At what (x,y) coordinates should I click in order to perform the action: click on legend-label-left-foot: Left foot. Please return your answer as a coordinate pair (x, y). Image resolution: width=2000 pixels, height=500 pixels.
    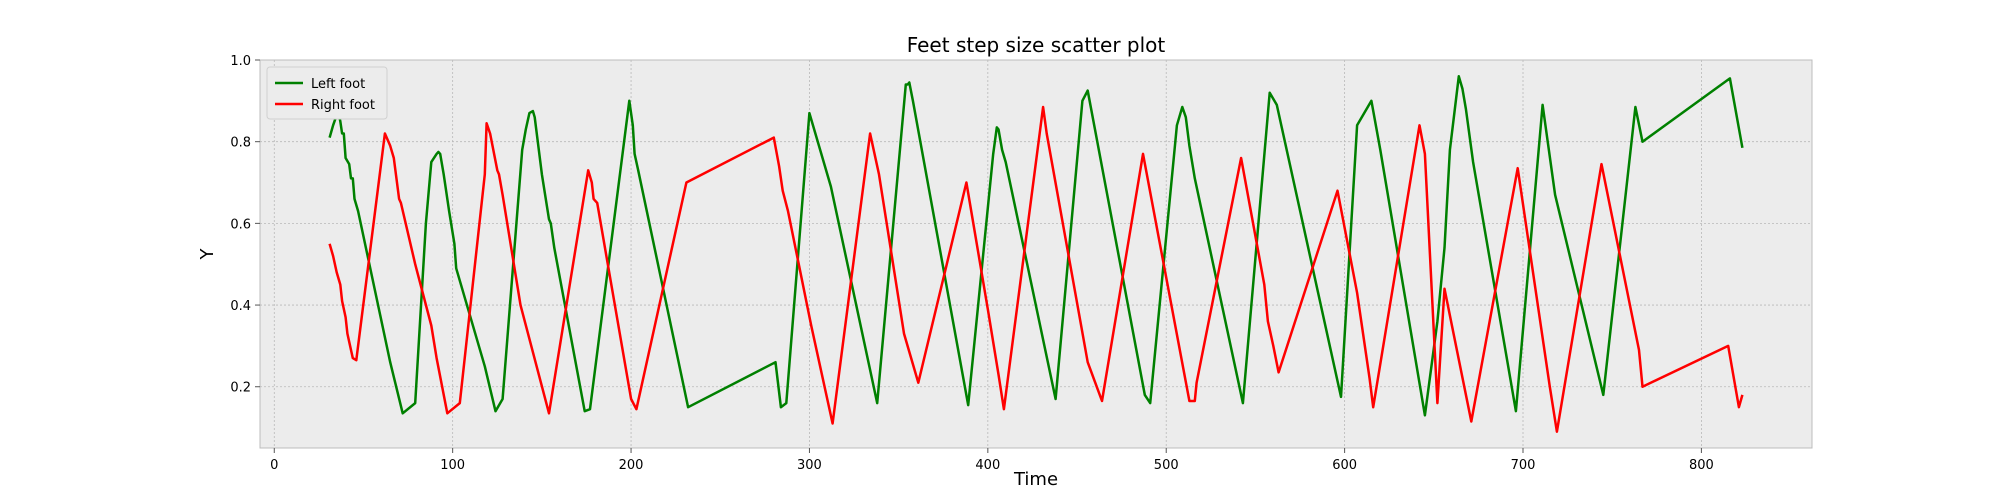
    Looking at the image, I should click on (338, 84).